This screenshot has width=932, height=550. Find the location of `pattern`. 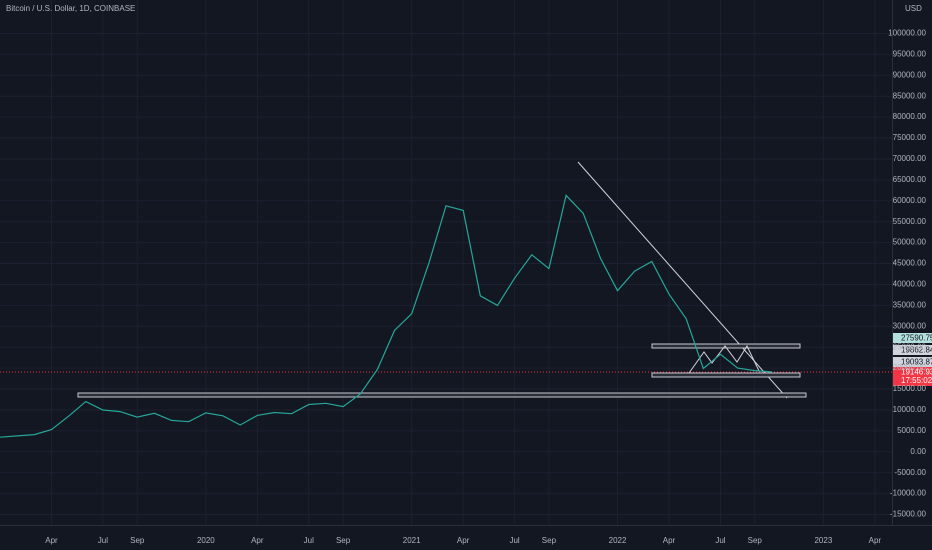

pattern is located at coordinates (724, 359).